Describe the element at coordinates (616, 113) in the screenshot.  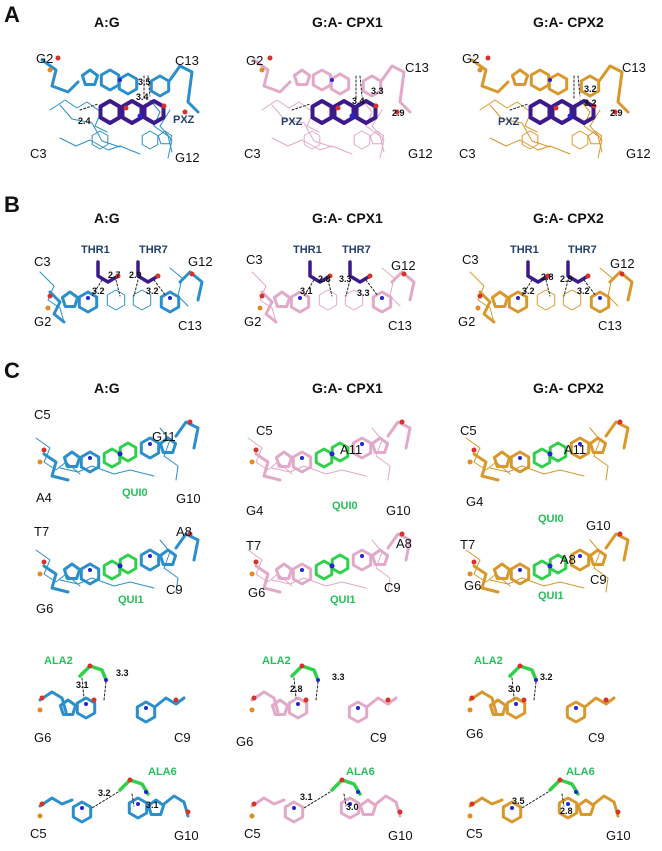
I see `panel-a-dist-3c: 2.9` at that location.